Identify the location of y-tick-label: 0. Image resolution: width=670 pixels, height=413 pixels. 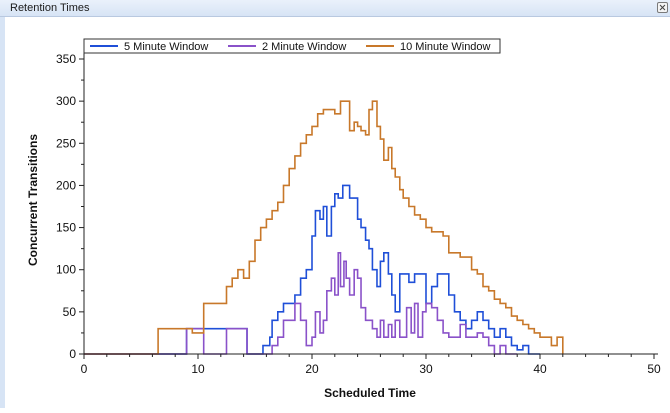
(72, 354).